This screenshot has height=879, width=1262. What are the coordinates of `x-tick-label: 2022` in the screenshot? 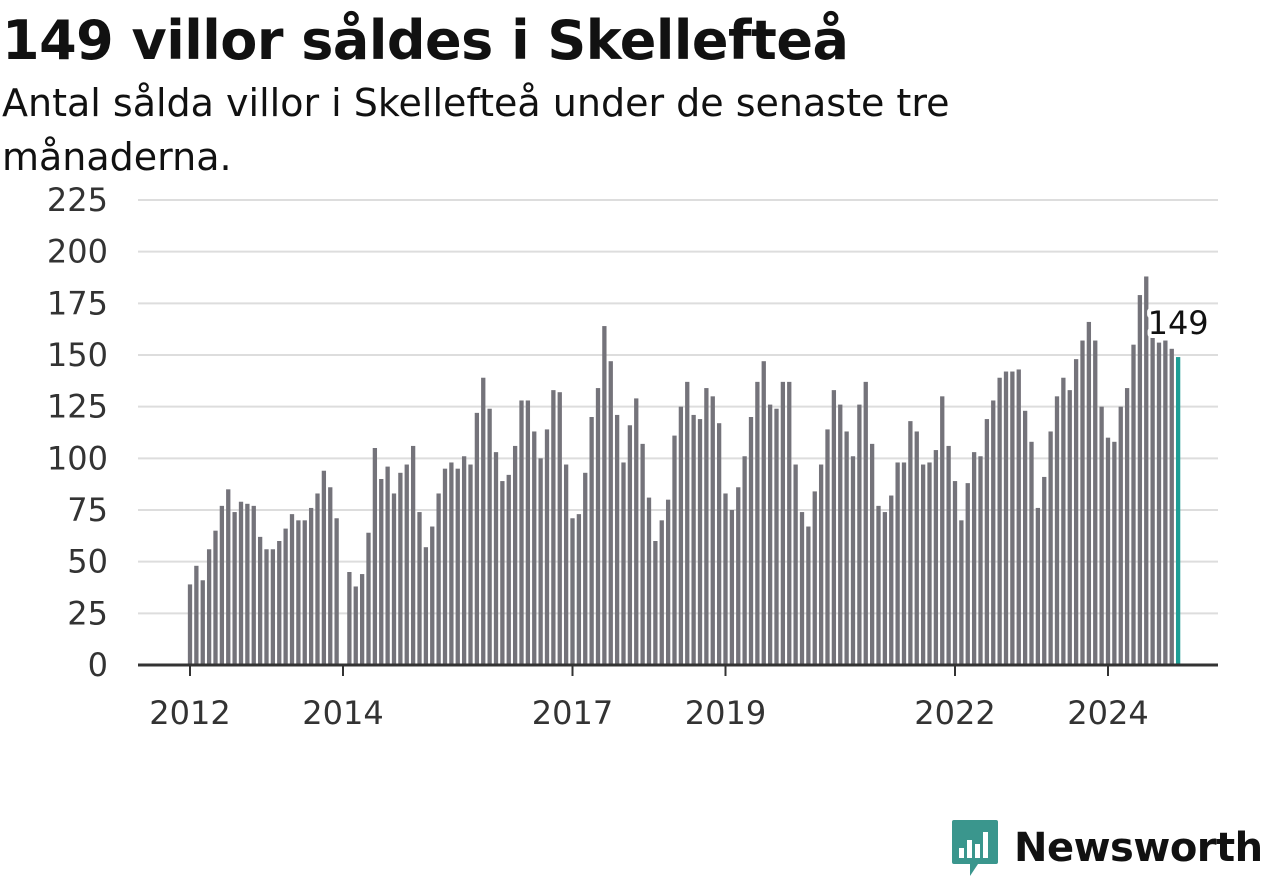 It's located at (954, 713).